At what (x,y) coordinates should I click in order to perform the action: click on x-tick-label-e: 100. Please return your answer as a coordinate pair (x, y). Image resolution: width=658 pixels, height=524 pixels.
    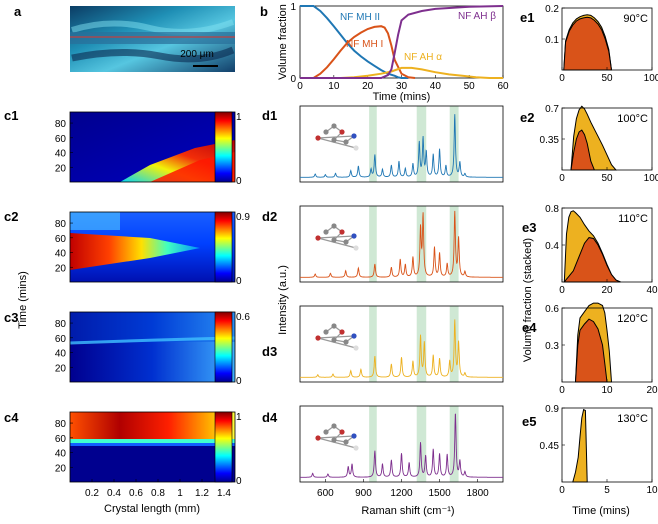
    Looking at the image, I should click on (651, 78).